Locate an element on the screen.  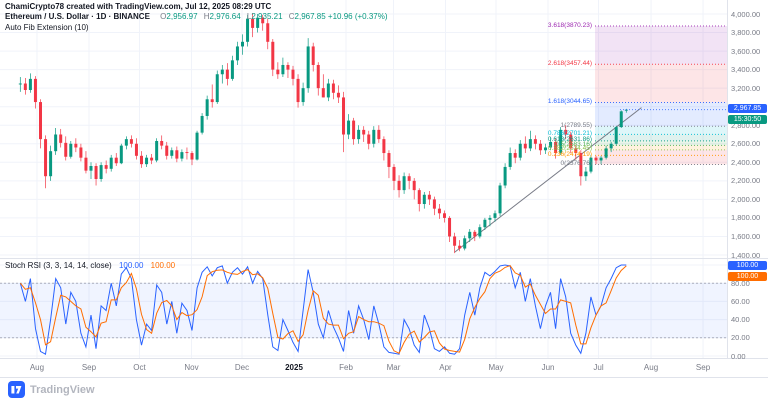
price-badge: 2,967.85 is located at coordinates (747, 108).